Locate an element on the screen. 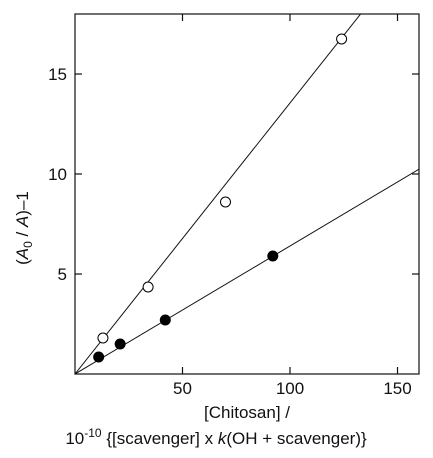 The width and height of the screenshot is (433, 458). x-label-part-exponent: -10 is located at coordinates (93, 433).